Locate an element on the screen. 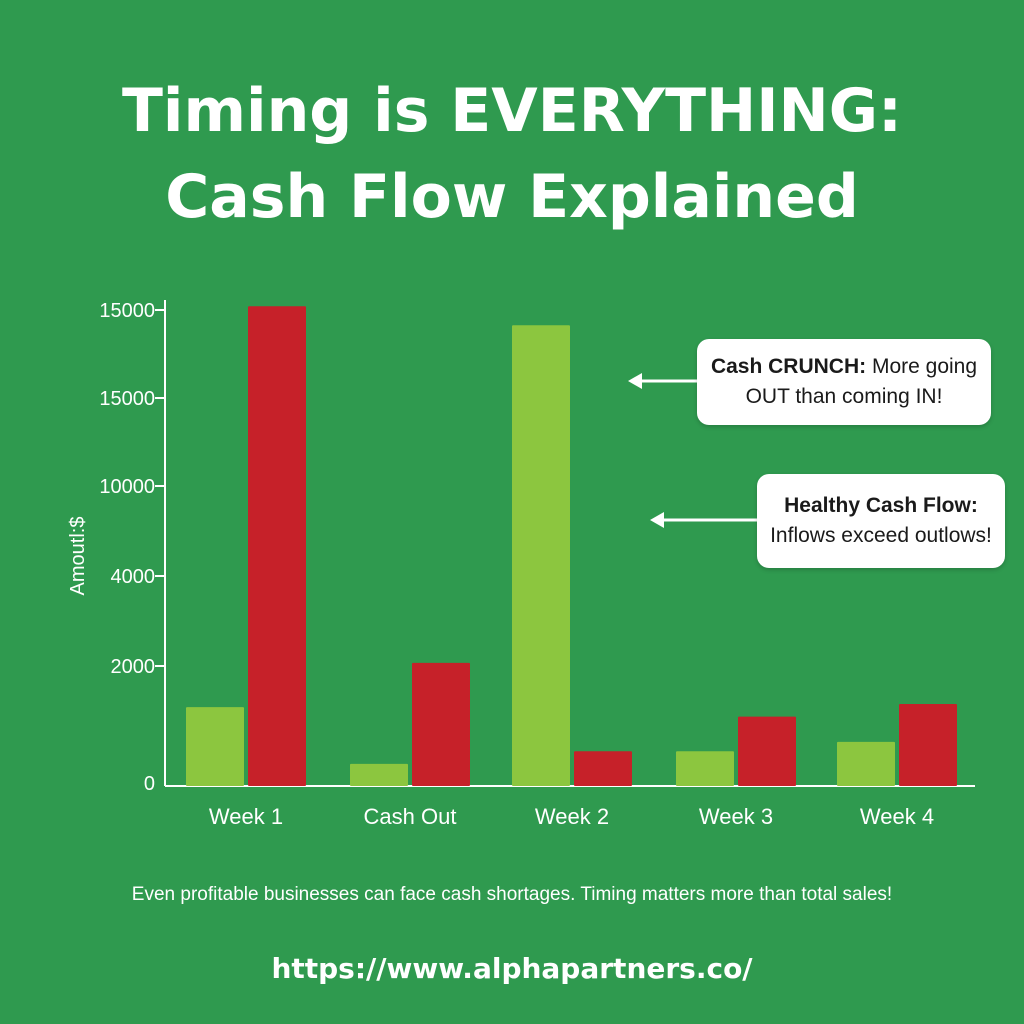 Image resolution: width=1024 pixels, height=1024 pixels. website-url: https://www.alphapartners.co/ is located at coordinates (512, 968).